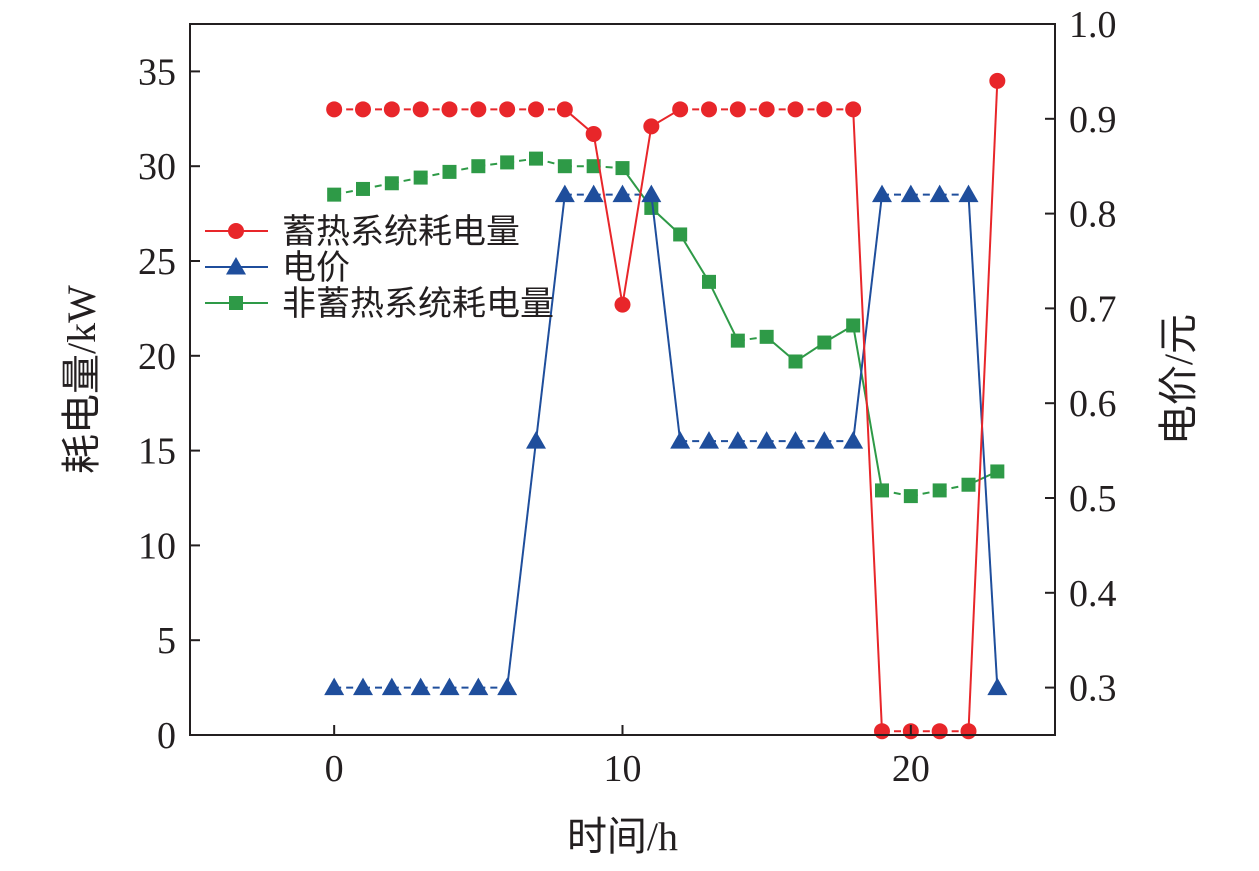  What do you see at coordinates (157, 167) in the screenshot?
I see `y-left-tick-label: 30` at bounding box center [157, 167].